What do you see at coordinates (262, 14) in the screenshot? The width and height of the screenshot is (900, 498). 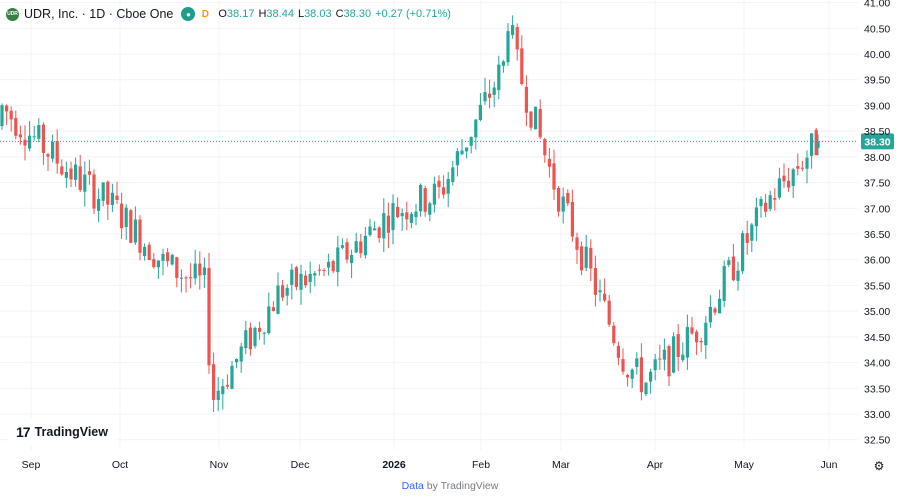 I see `high-label: H` at bounding box center [262, 14].